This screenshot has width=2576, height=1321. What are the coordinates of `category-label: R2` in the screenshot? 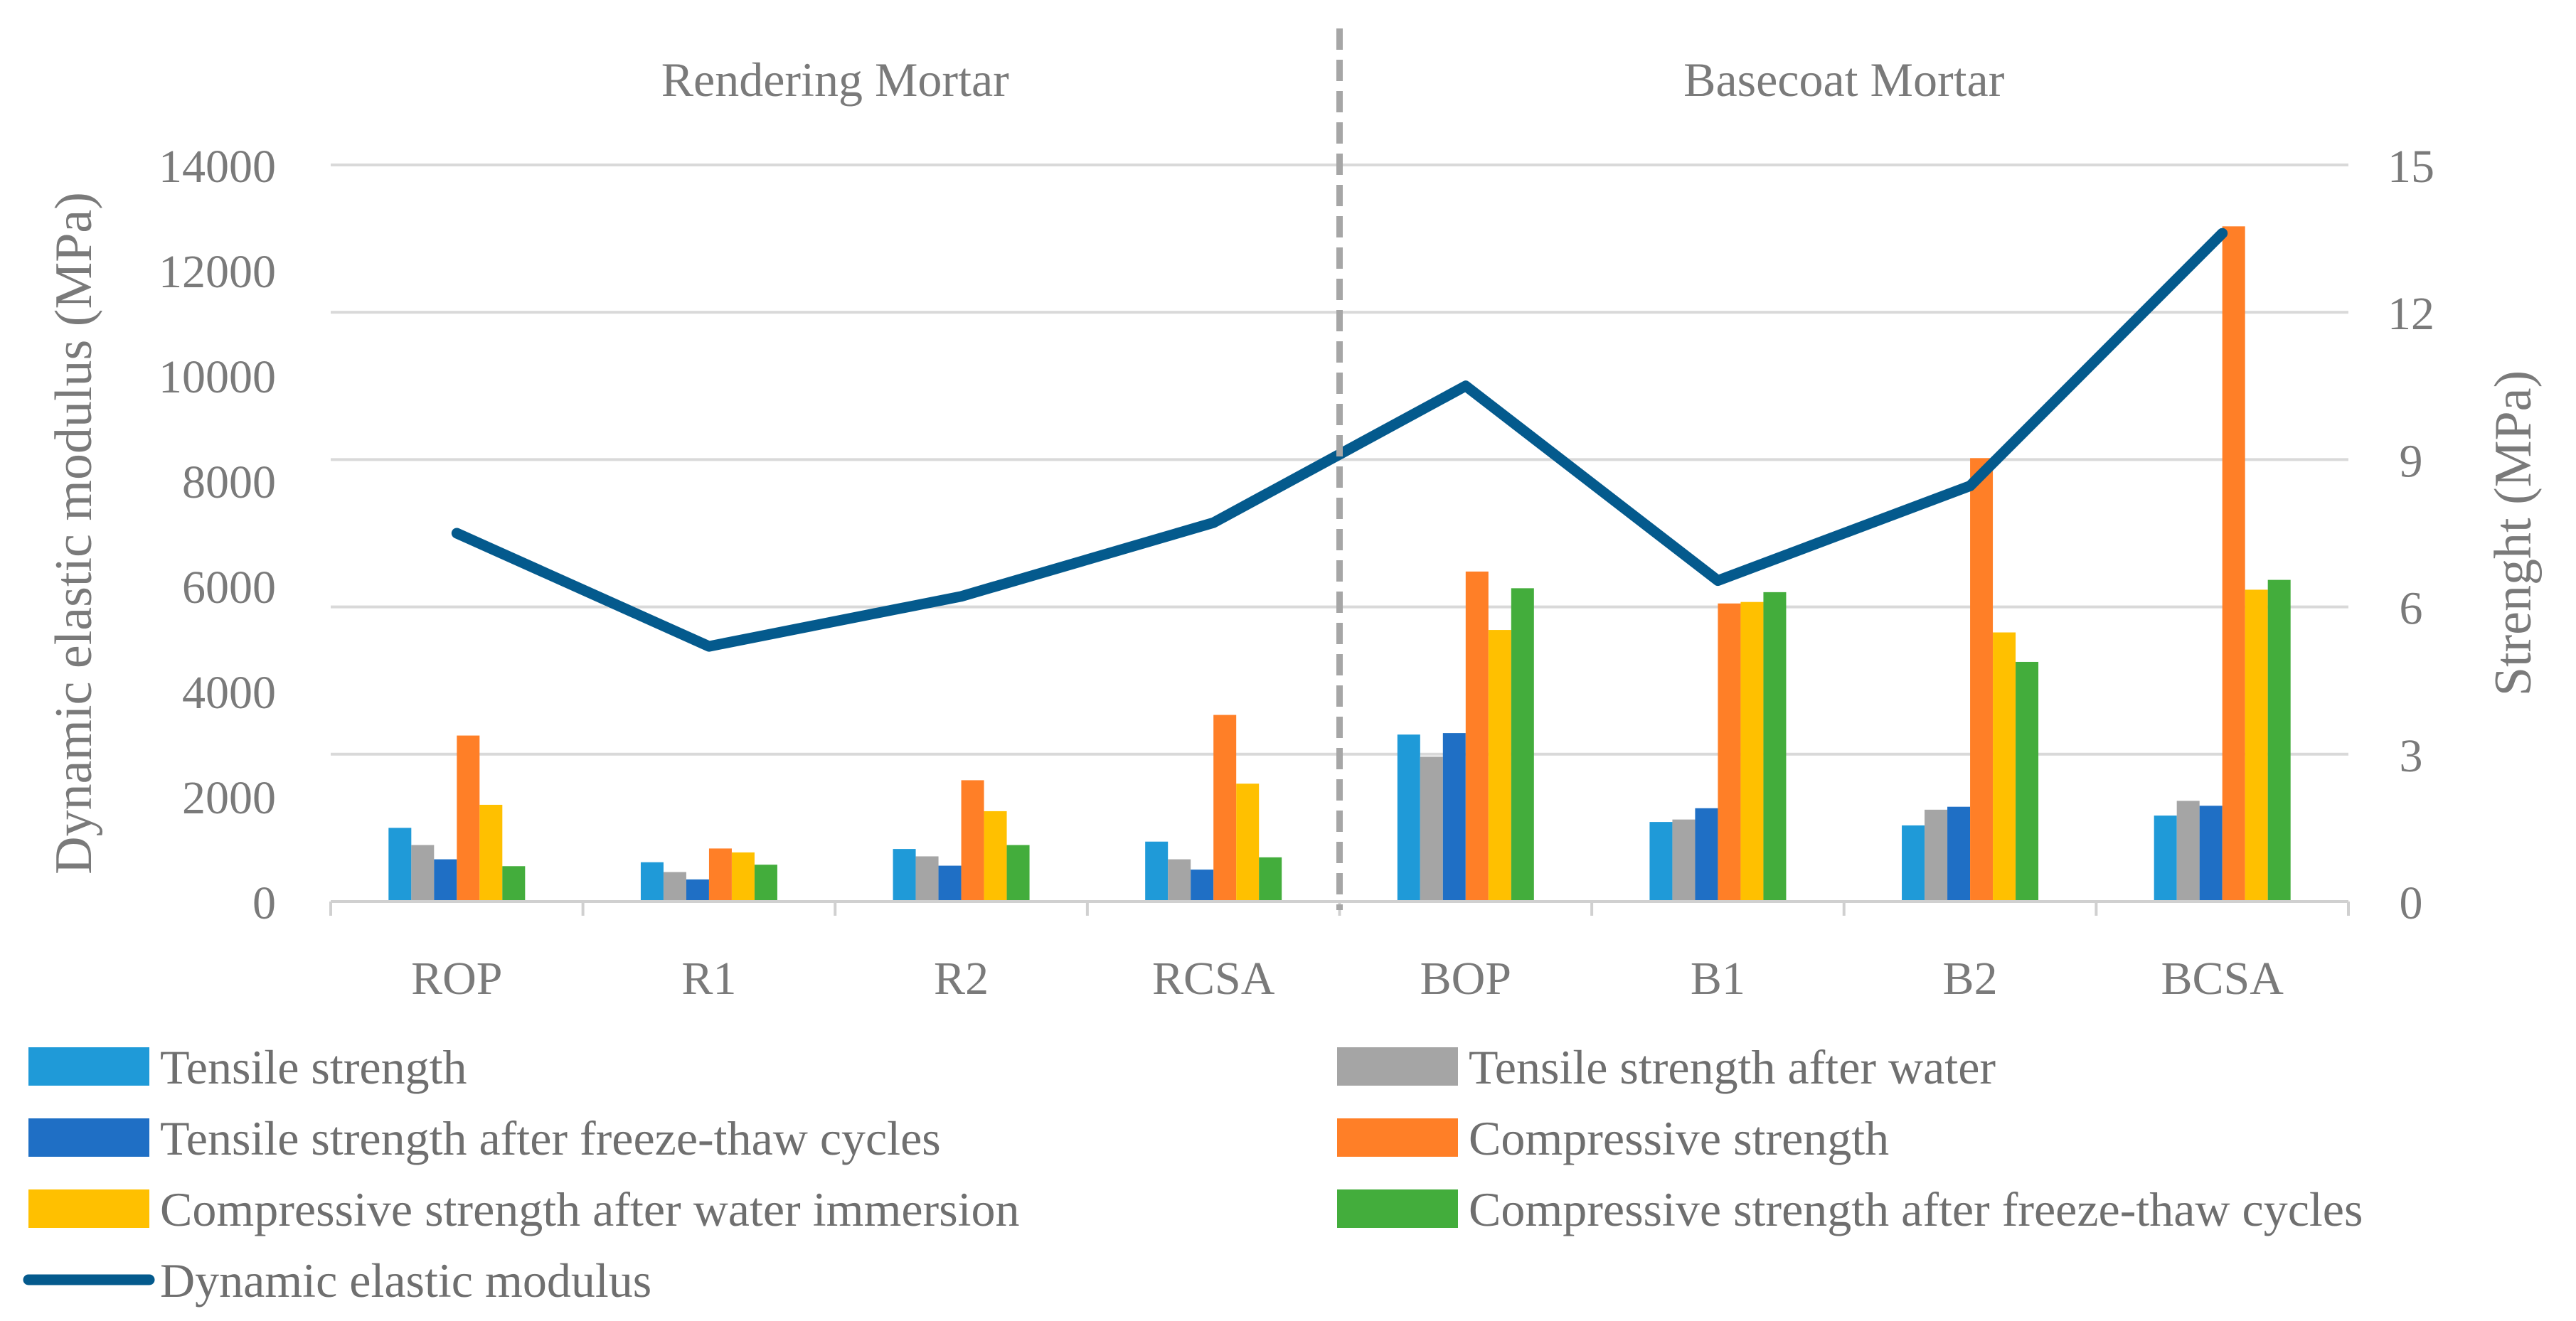 It's located at (961, 979).